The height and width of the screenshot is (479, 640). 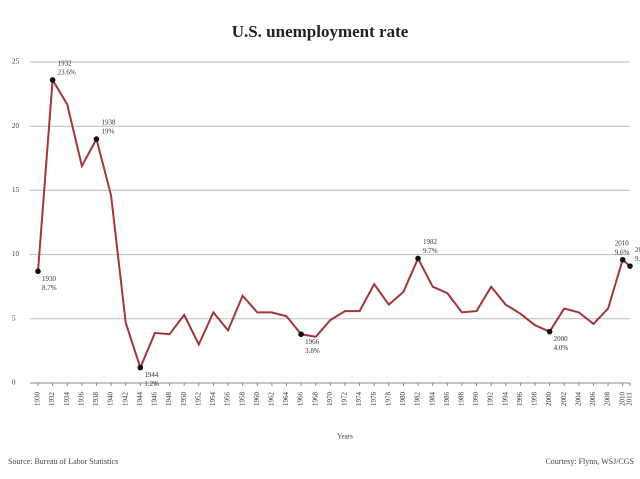 What do you see at coordinates (184, 399) in the screenshot?
I see `x-tick-label: 1950` at bounding box center [184, 399].